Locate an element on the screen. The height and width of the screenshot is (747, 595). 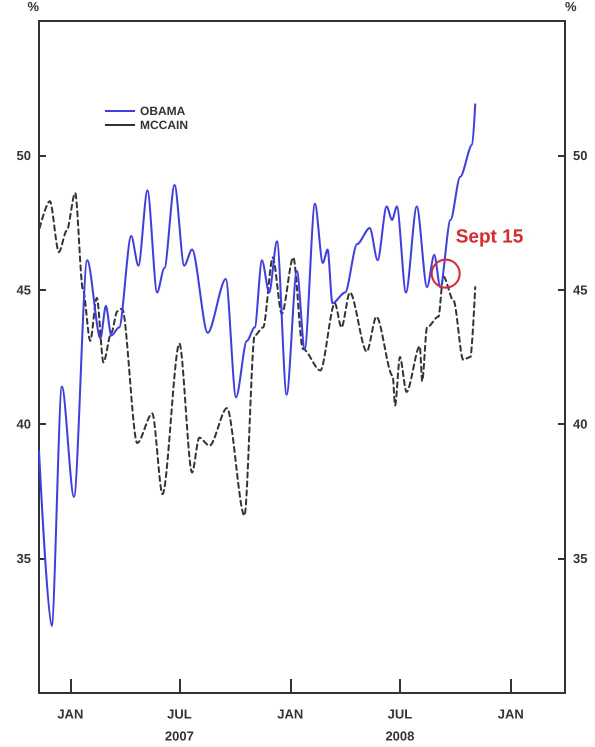
annotation: Sept 15 is located at coordinates (490, 237).